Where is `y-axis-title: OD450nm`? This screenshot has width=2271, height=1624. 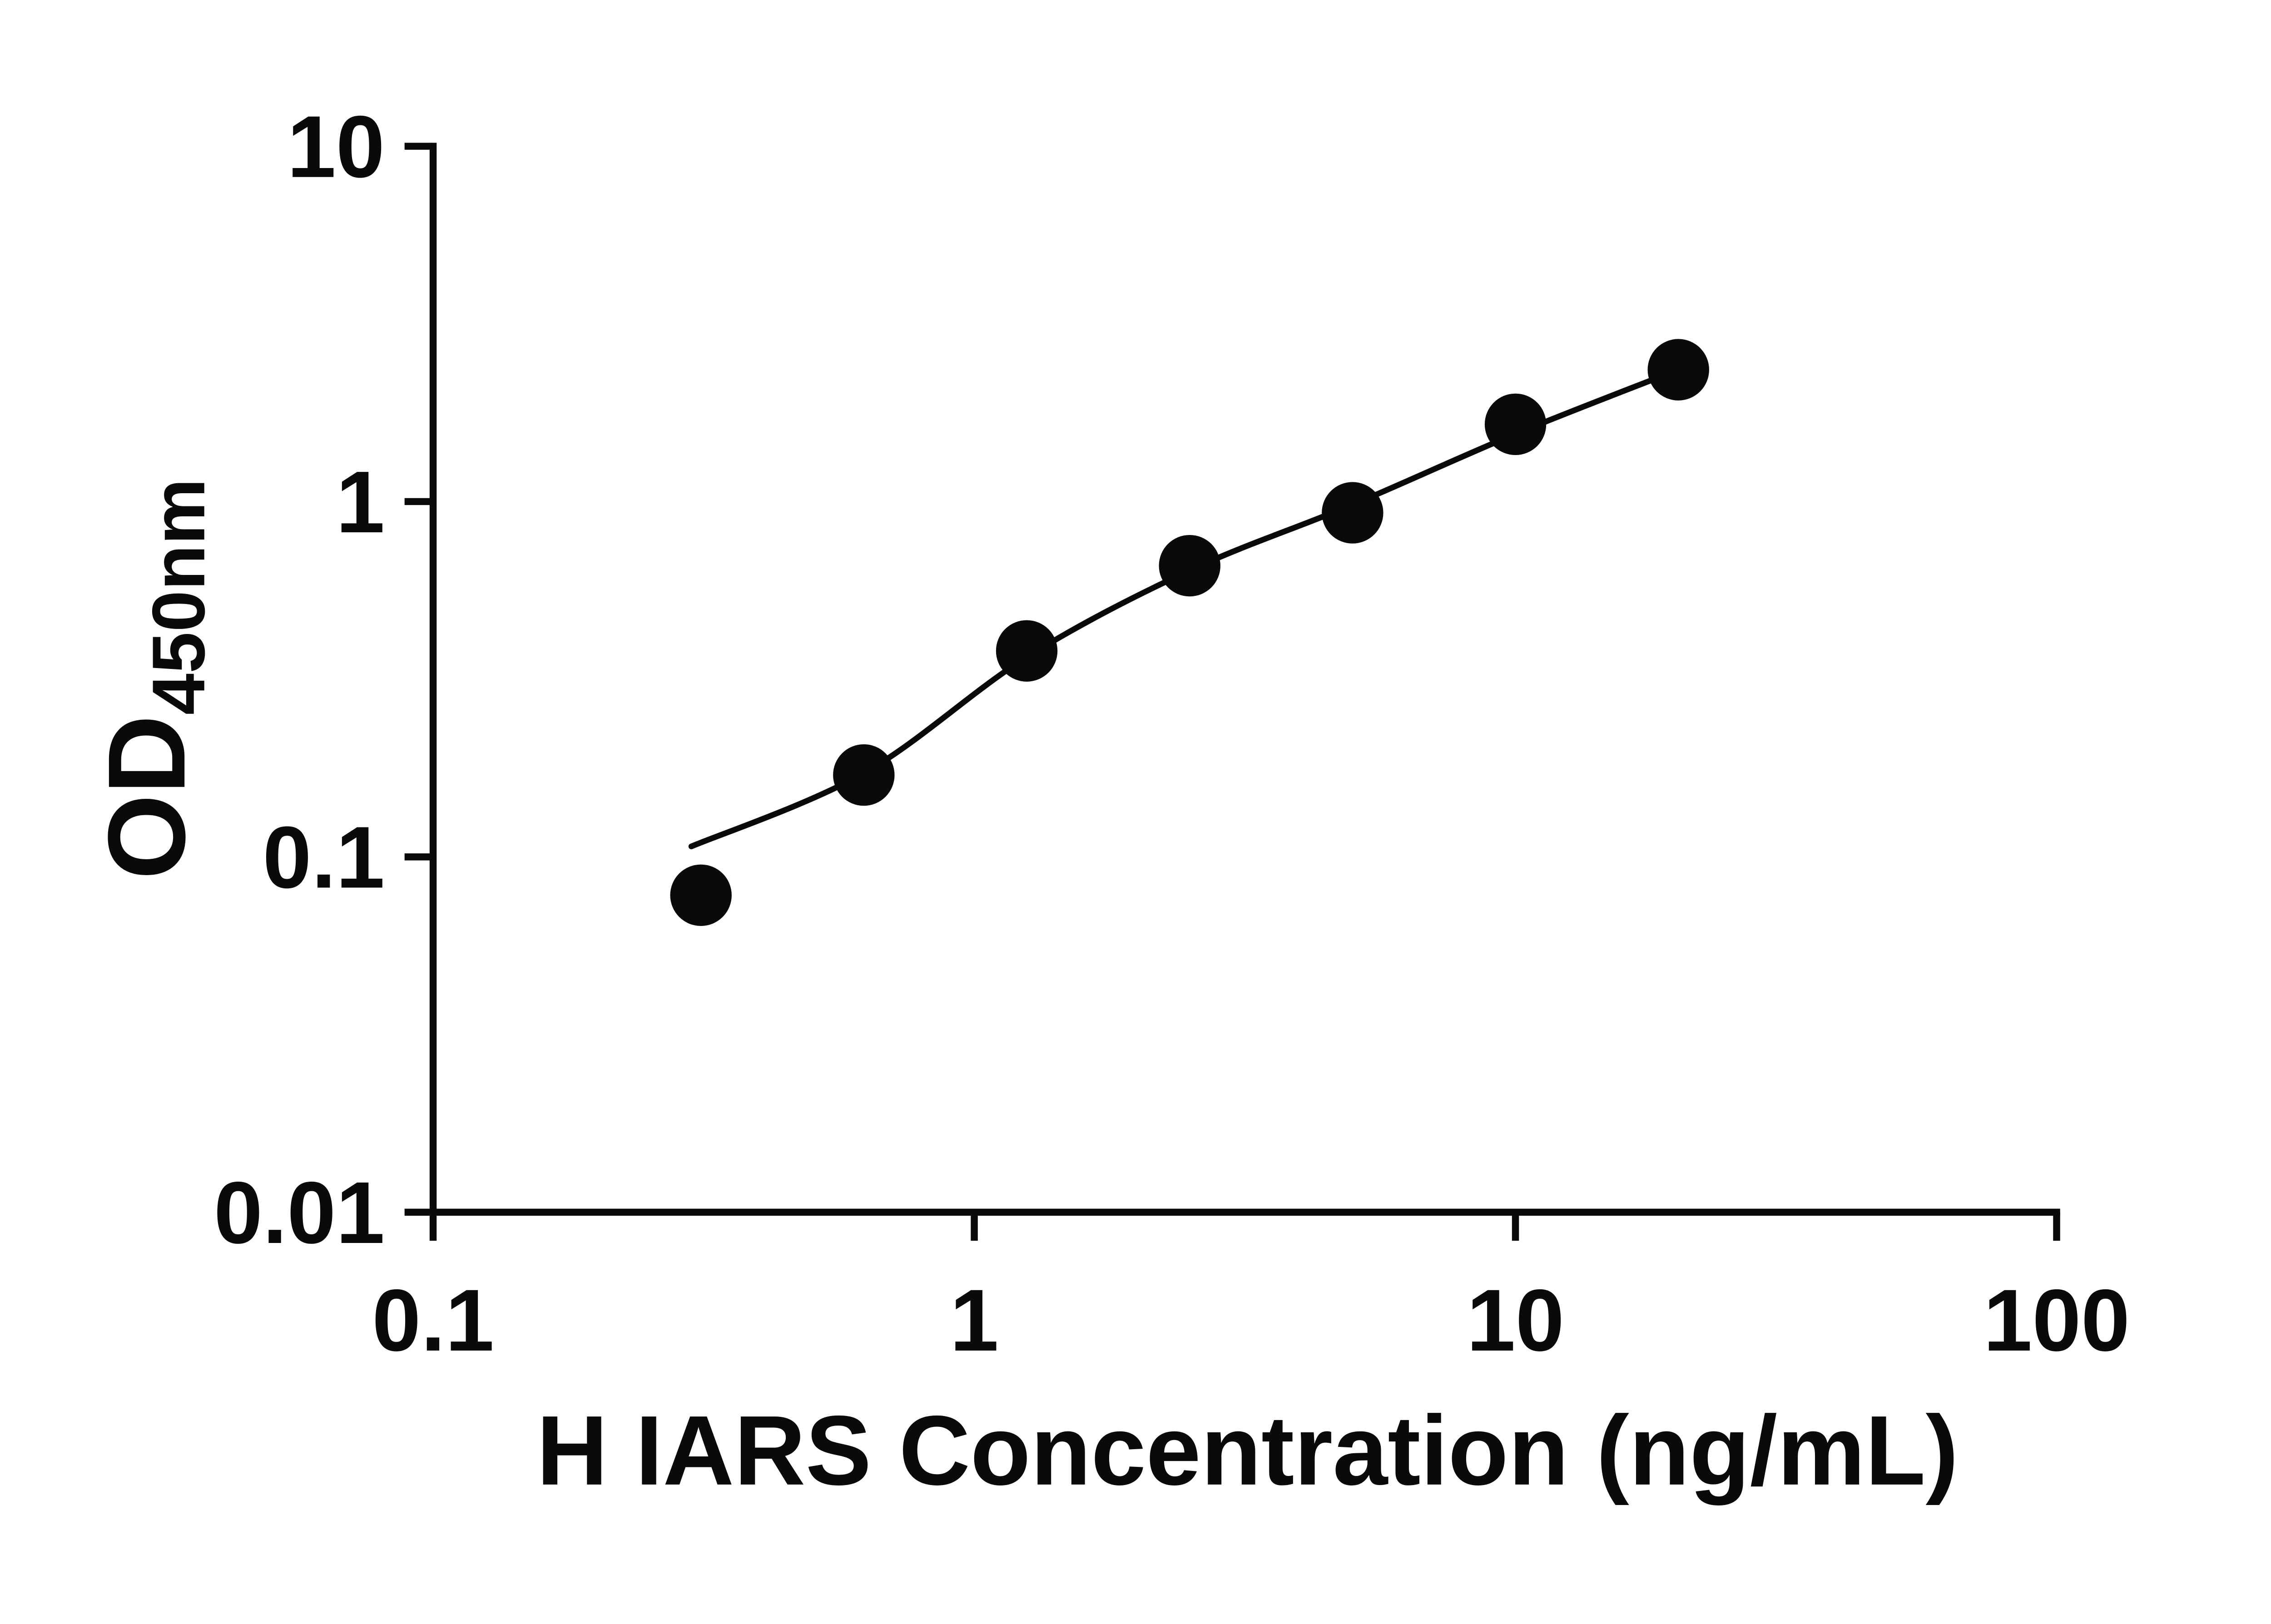
y-axis-title: OD450nm is located at coordinates (152, 679).